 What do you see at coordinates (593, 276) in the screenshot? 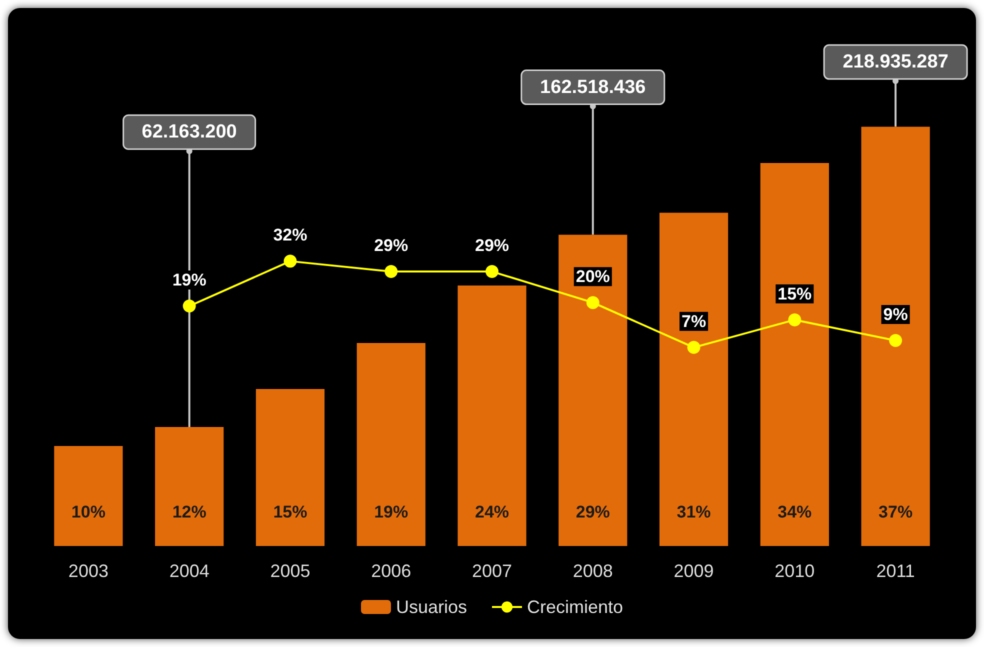
I see `data-label: 20%` at bounding box center [593, 276].